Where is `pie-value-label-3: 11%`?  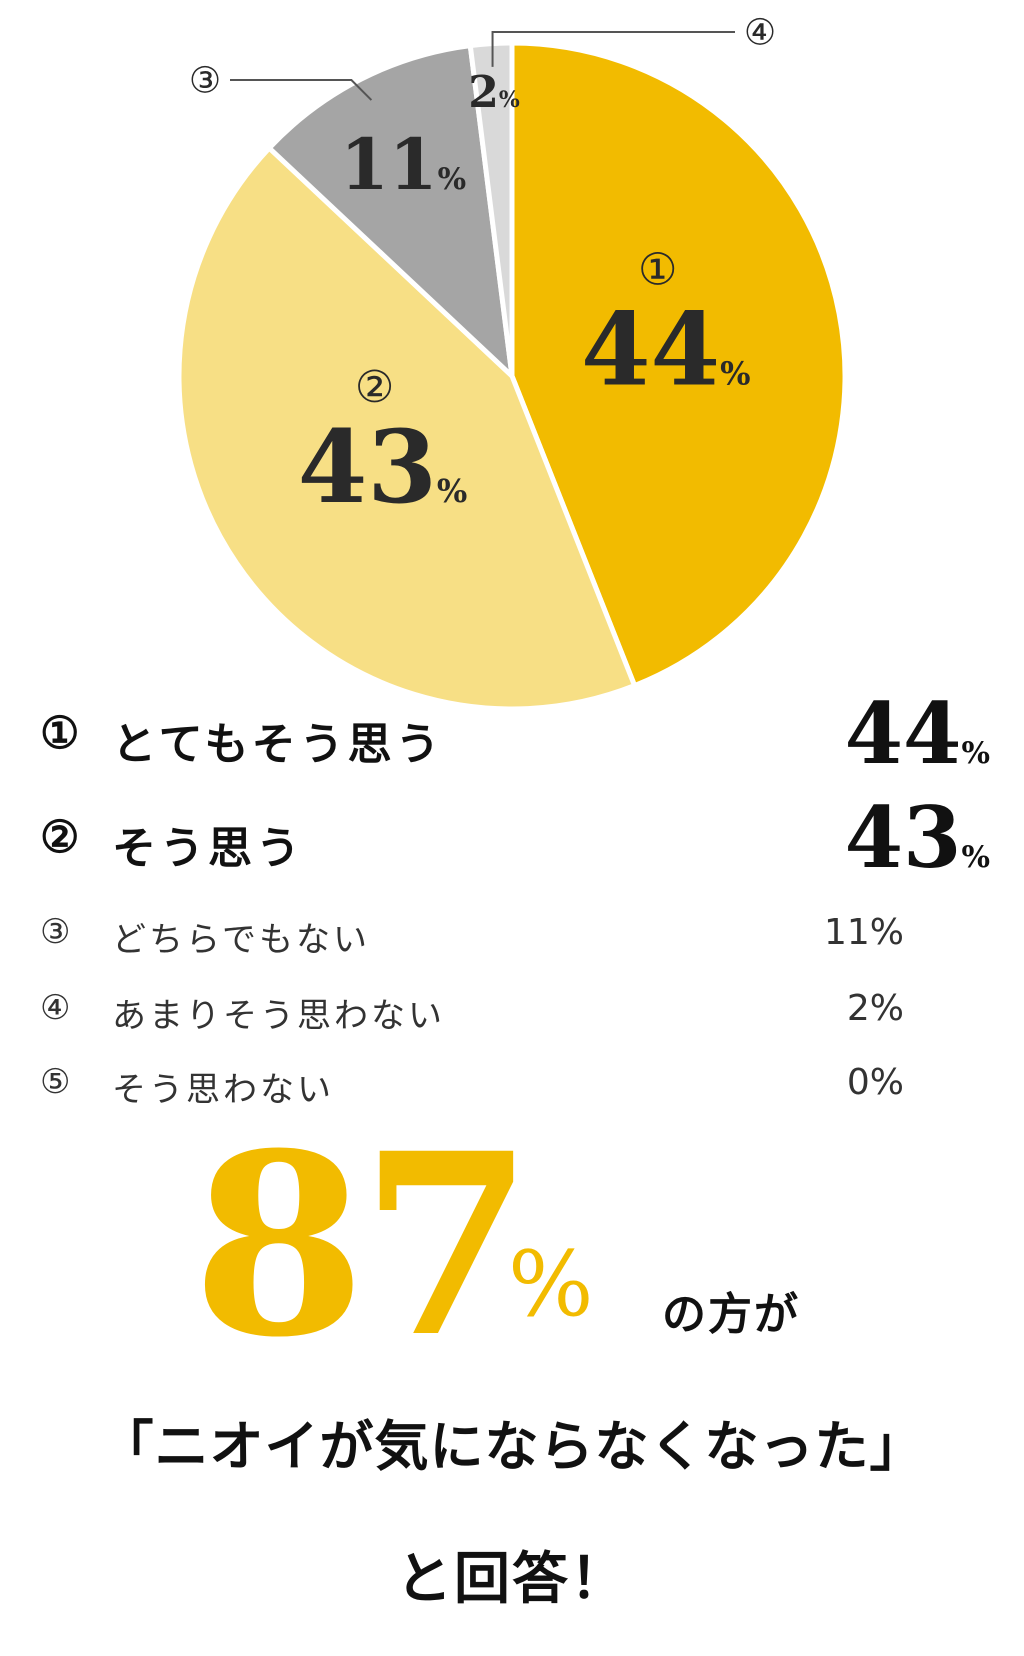 pie-value-label-3: 11% is located at coordinates (403, 164).